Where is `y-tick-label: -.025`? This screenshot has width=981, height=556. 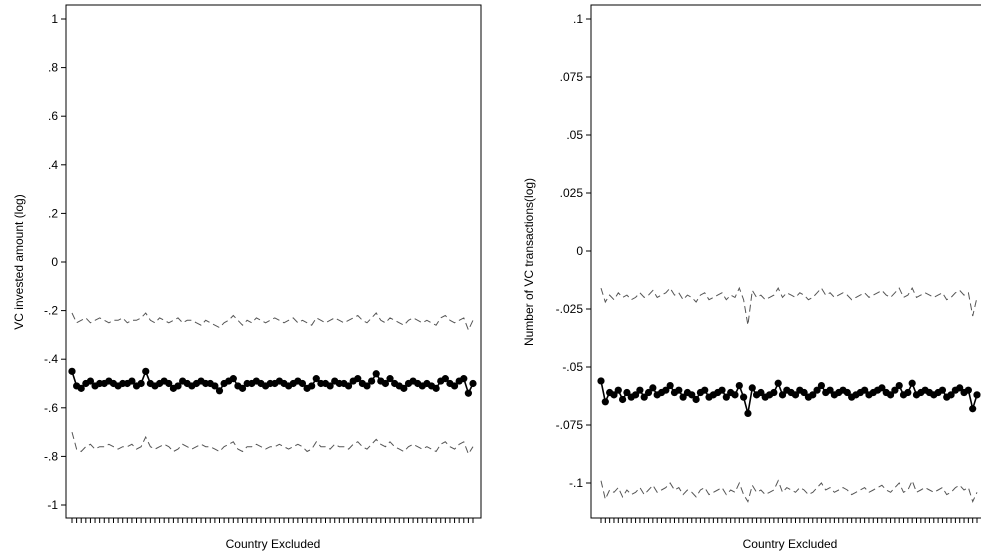
y-tick-label: -.025 is located at coordinates (570, 309).